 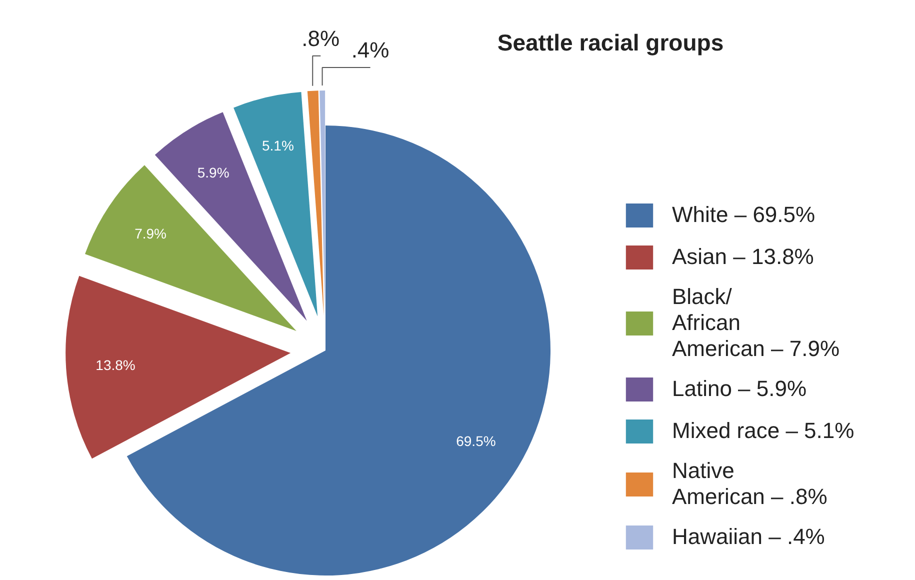 I want to click on legend-label: Black/ African American – 7.9%, so click(x=756, y=323).